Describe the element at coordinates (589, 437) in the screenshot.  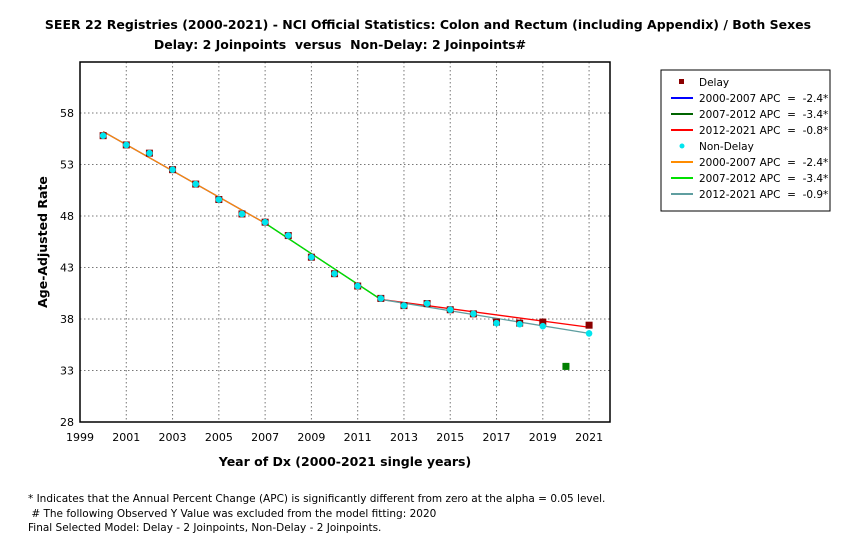
I see `x-tick-label: 2021` at that location.